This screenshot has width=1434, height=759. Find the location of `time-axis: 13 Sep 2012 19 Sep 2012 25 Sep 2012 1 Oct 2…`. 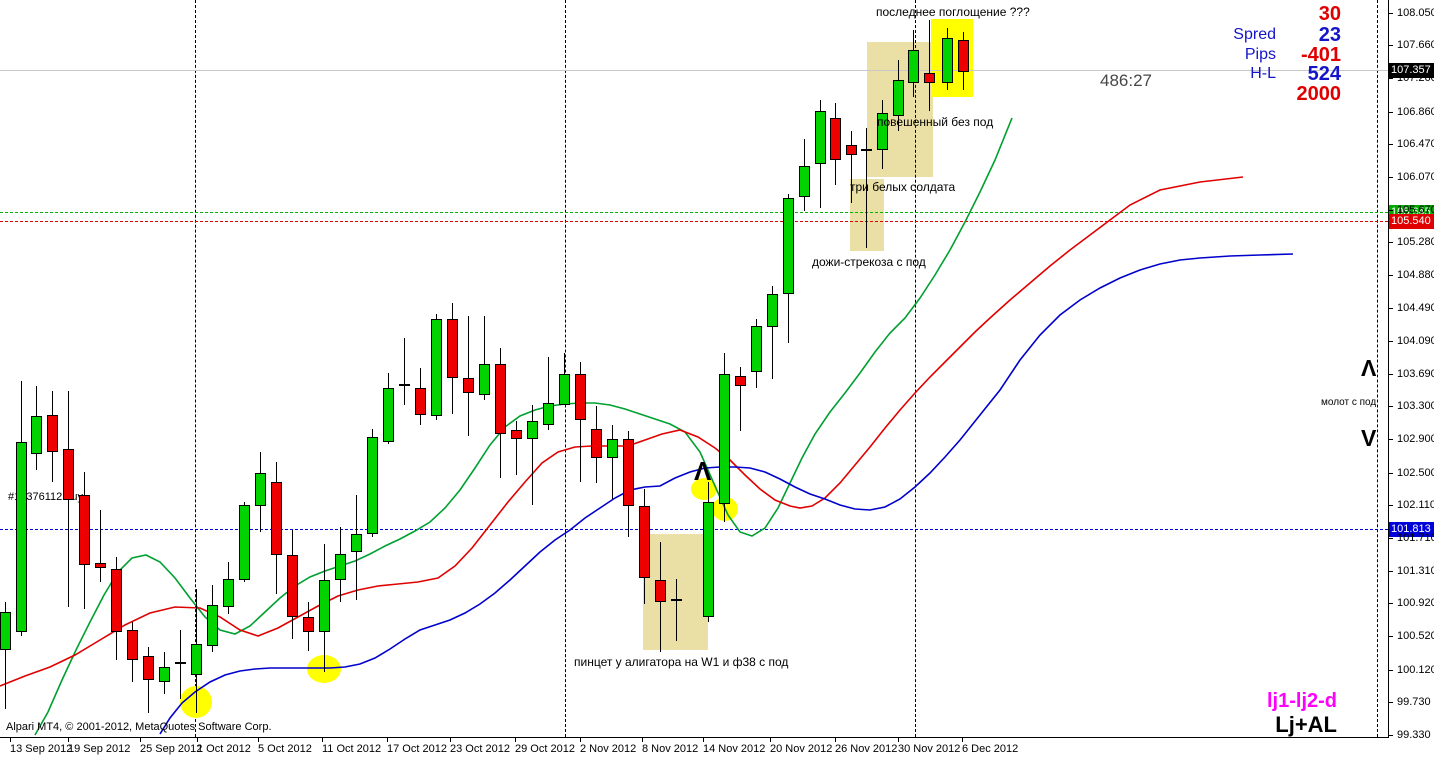

time-axis: 13 Sep 2012 19 Sep 2012 25 Sep 2012 1 Oct 2… is located at coordinates (717, 748).